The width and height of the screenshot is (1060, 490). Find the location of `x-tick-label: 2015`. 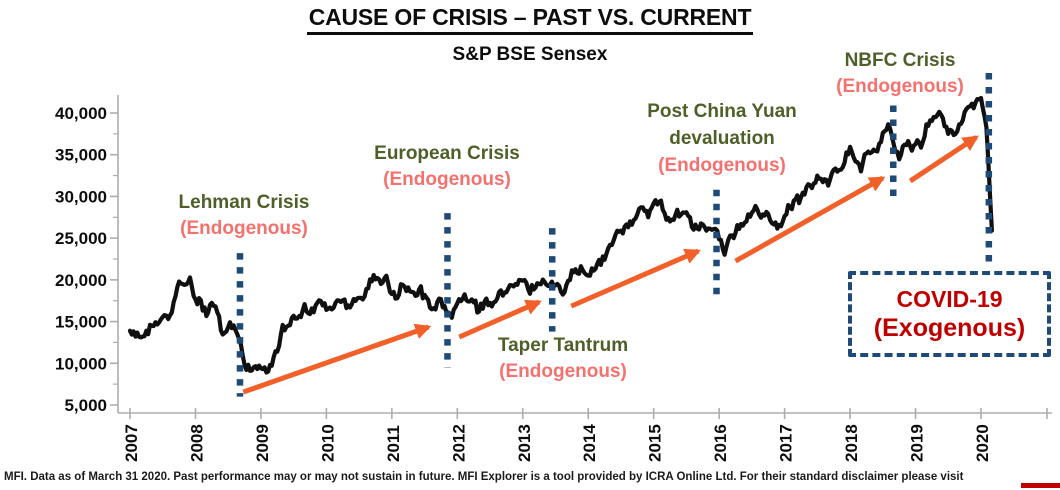

x-tick-label: 2015 is located at coordinates (655, 443).